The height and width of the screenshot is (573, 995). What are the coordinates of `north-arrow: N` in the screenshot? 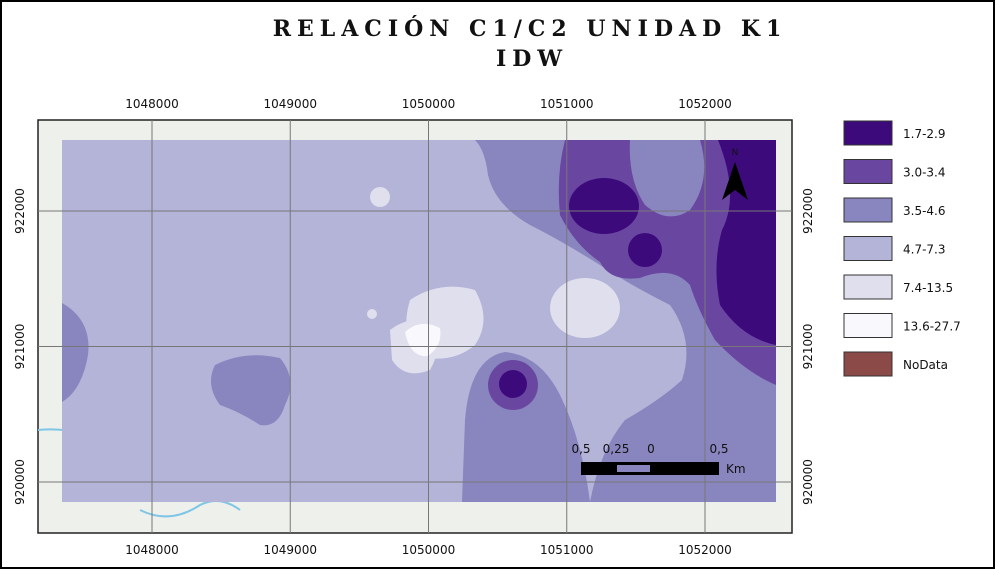 It's located at (735, 174).